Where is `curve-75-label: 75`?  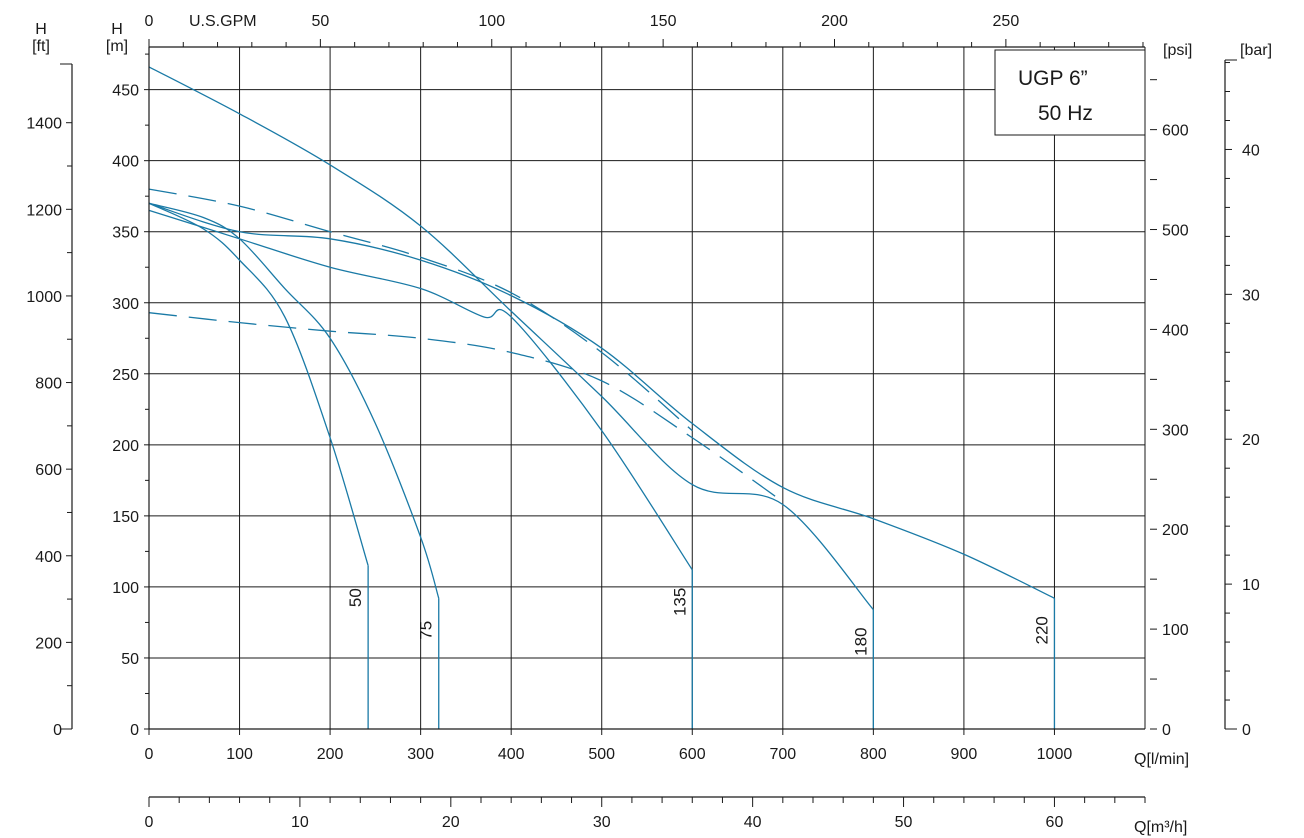
curve-75-label: 75 is located at coordinates (426, 630).